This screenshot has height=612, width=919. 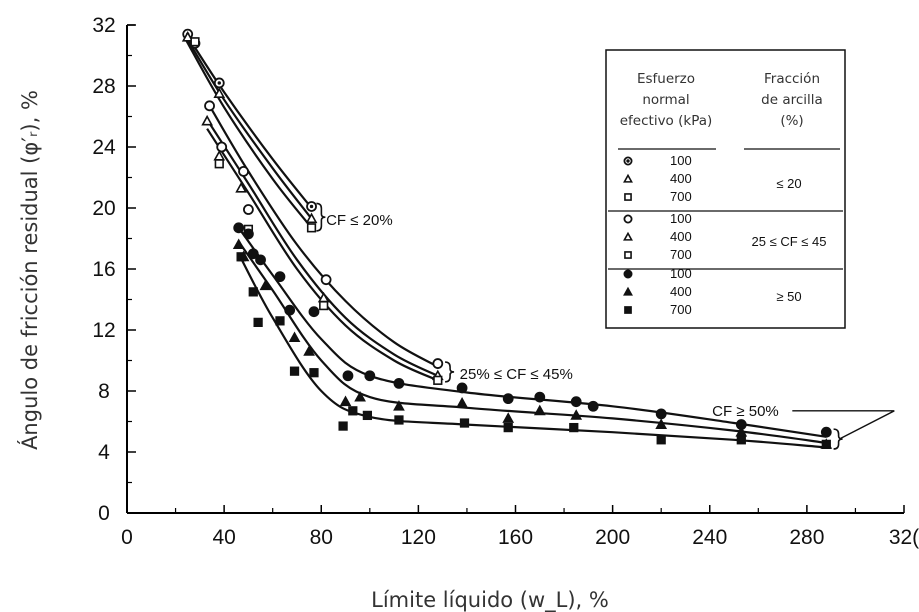 What do you see at coordinates (104, 513) in the screenshot?
I see `y-tick-label: 0` at bounding box center [104, 513].